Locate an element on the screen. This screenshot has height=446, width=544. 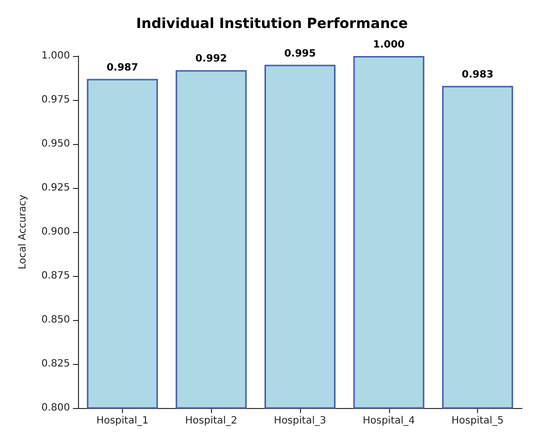
x-tick-label: Hospital_3 is located at coordinates (300, 421).